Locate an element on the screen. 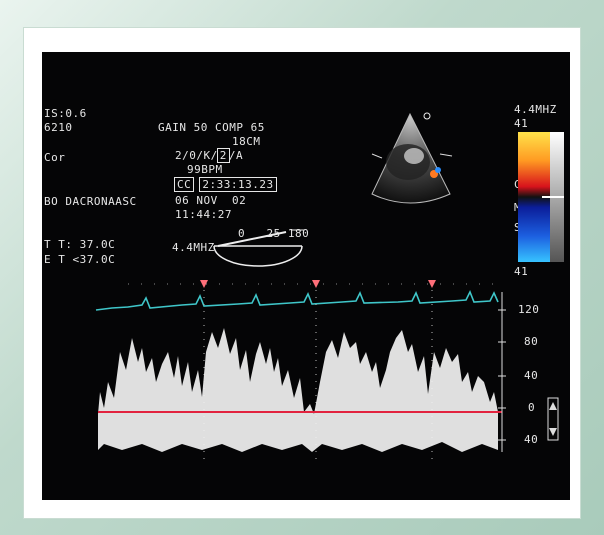 This screenshot has width=604, height=535. colorbar-frequency: 4.4MHZ is located at coordinates (535, 109).